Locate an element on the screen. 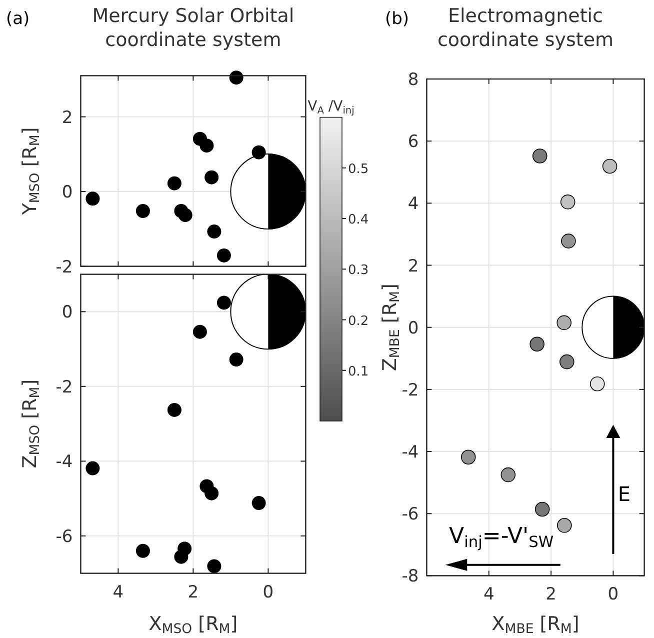 This screenshot has height=638, width=654. color-bar-label: 0.3 is located at coordinates (358, 270).